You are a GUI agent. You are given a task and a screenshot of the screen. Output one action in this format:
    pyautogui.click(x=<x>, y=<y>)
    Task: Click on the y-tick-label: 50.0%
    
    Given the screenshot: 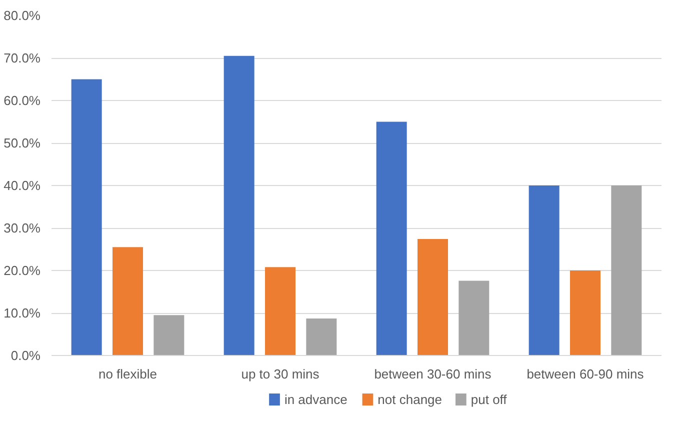 What is the action you would take?
    pyautogui.click(x=22, y=143)
    